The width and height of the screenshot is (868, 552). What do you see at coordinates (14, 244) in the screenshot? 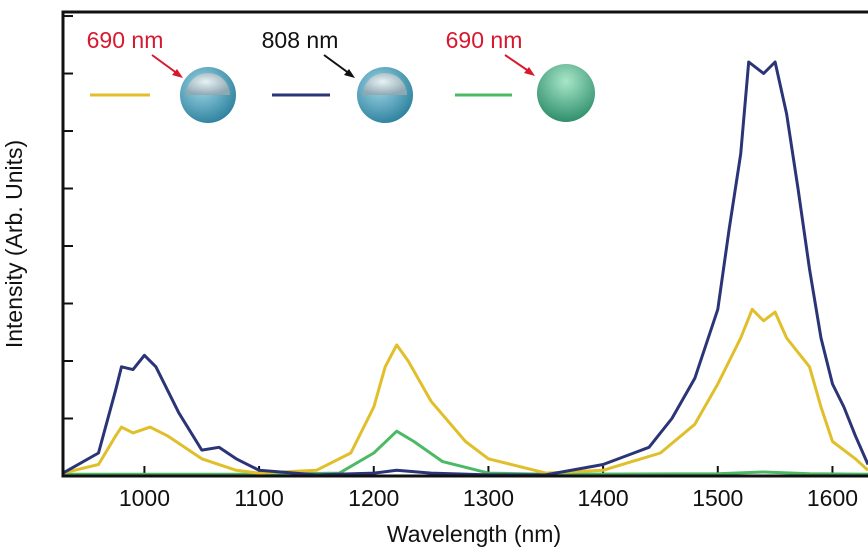
I see `y-axis-label: Intensity (Arb. Units)` at bounding box center [14, 244].